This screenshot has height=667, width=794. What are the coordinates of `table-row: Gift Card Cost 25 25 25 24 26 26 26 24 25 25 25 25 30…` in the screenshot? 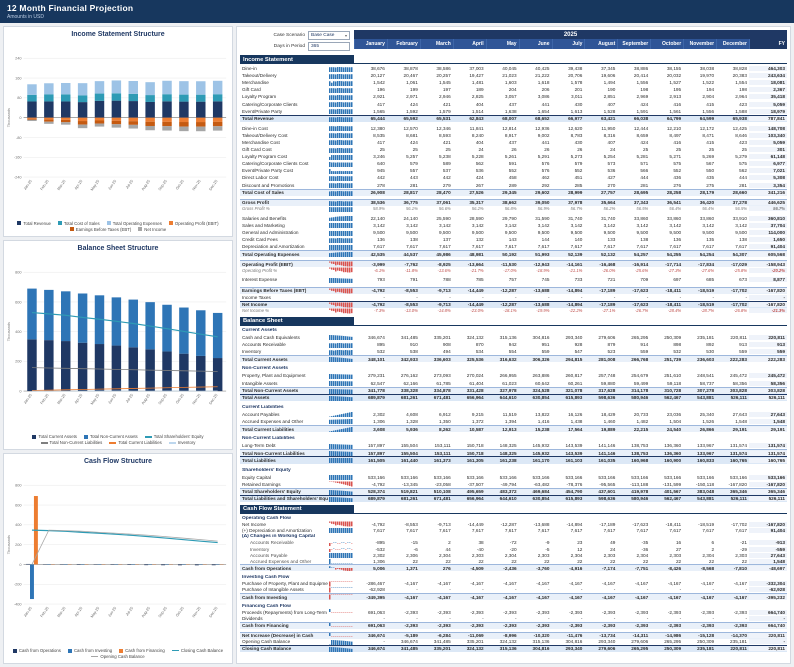 It's located at (513, 149).